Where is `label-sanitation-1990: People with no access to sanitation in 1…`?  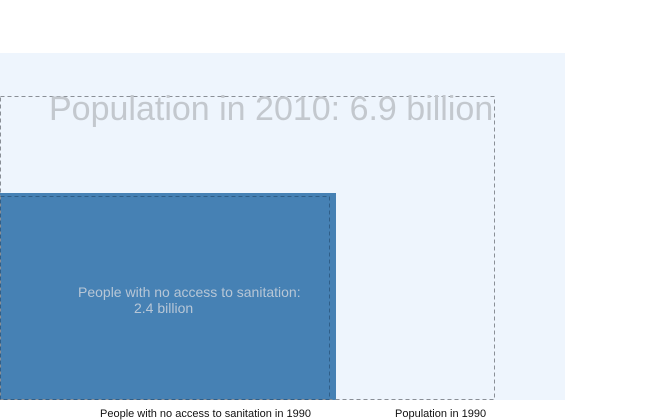 label-sanitation-1990: People with no access to sanitation in 1… is located at coordinates (205, 414).